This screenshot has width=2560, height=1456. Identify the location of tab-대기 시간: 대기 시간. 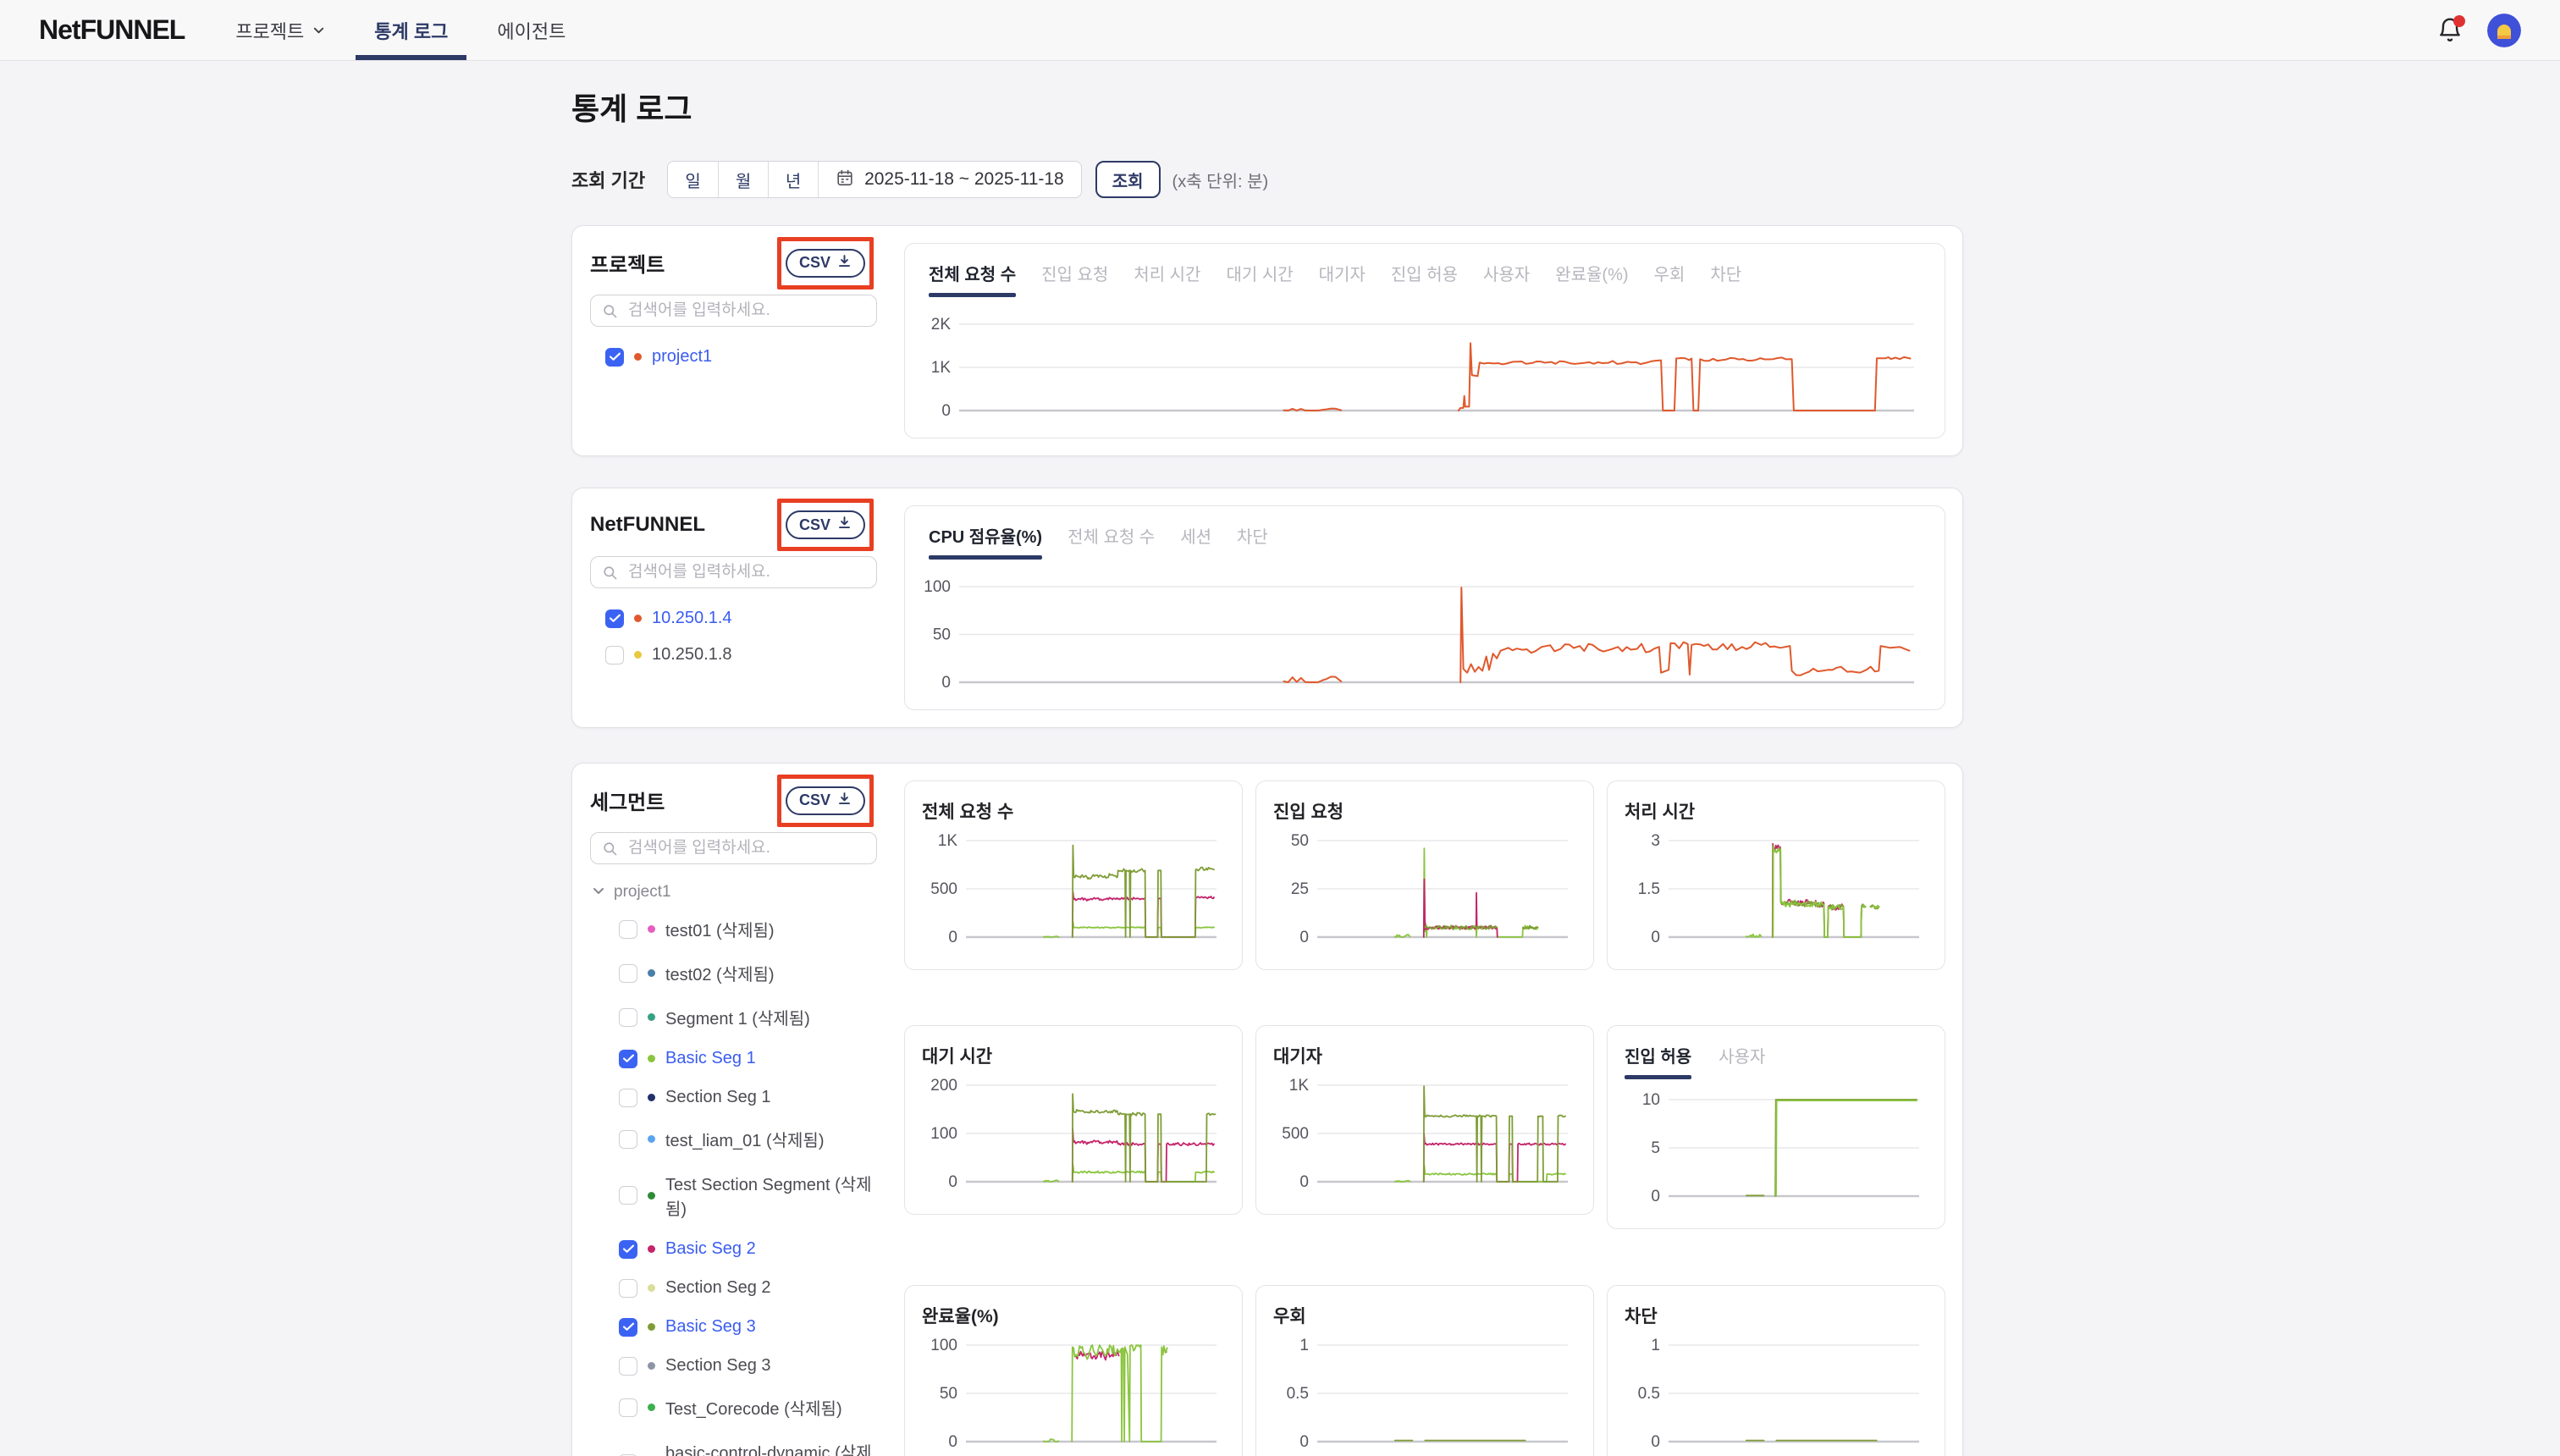
(1260, 275).